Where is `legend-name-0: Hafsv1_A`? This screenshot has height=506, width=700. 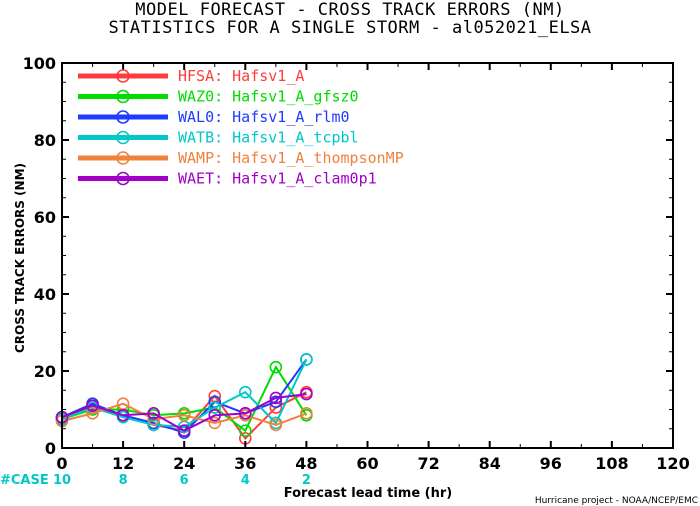
legend-name-0: Hafsv1_A is located at coordinates (268, 76).